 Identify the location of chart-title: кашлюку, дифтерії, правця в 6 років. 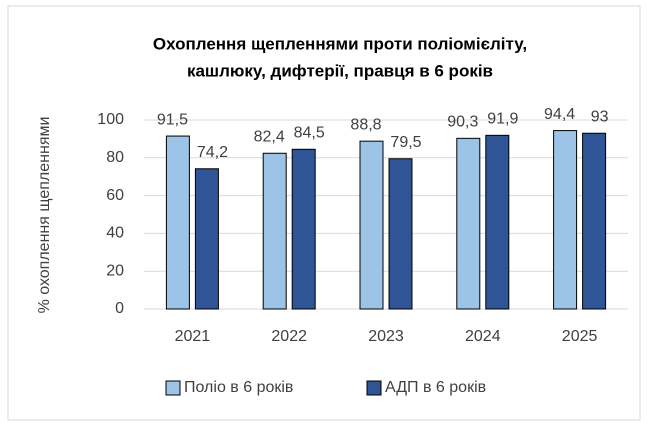
(340, 70).